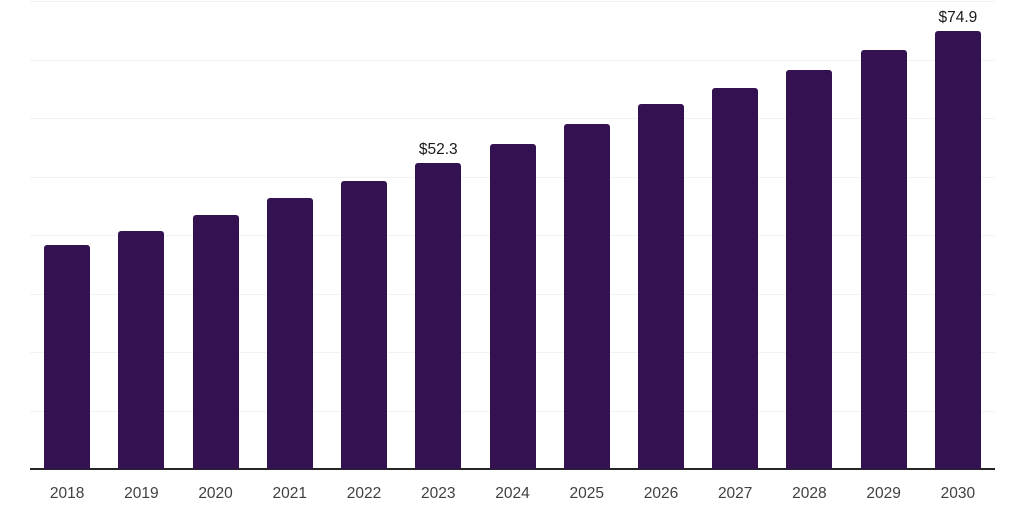 The width and height of the screenshot is (1024, 512). I want to click on value-label-2023: $52.3, so click(438, 150).